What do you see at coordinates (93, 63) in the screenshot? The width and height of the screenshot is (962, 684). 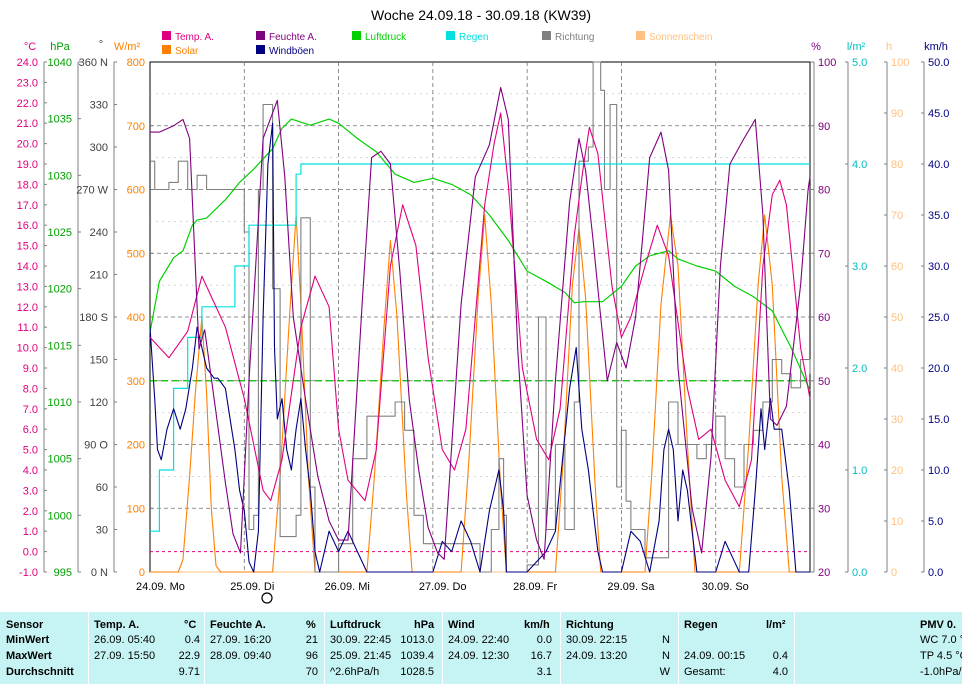 I see `direction-tick-label: 360 N` at bounding box center [93, 63].